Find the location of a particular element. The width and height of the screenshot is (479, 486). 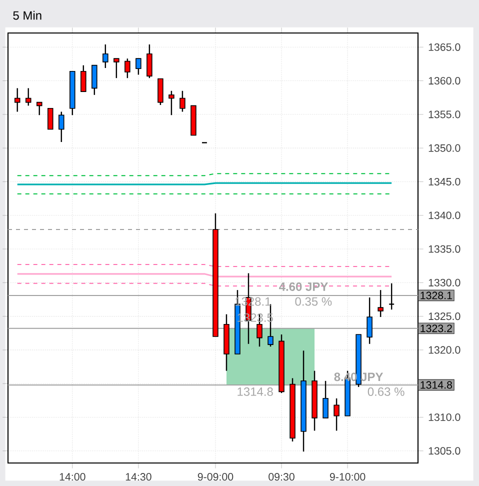

x-tick-label: 14:00 is located at coordinates (73, 477).